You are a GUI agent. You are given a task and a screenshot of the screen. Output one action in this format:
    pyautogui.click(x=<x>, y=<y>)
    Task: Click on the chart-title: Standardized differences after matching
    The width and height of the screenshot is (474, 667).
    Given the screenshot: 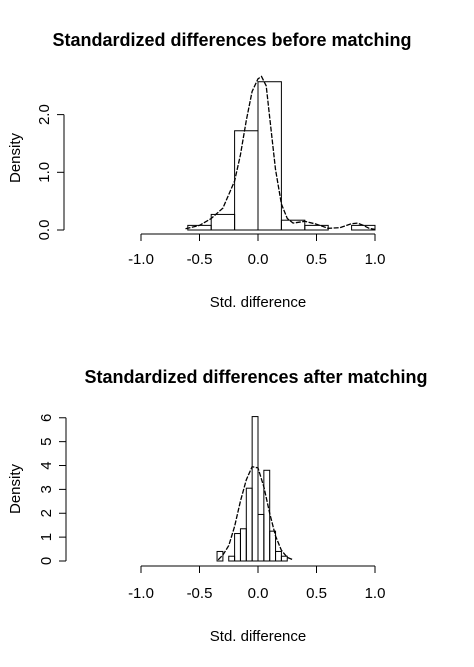 What is the action you would take?
    pyautogui.click(x=255, y=377)
    